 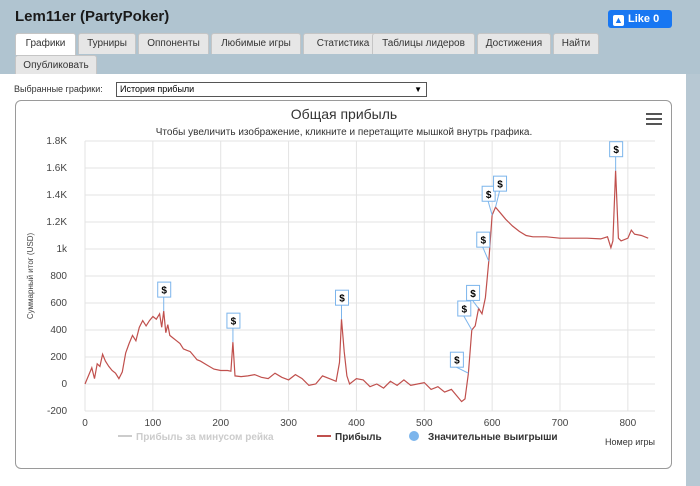 I want to click on tab-publish: Опубликовать, so click(x=56, y=65).